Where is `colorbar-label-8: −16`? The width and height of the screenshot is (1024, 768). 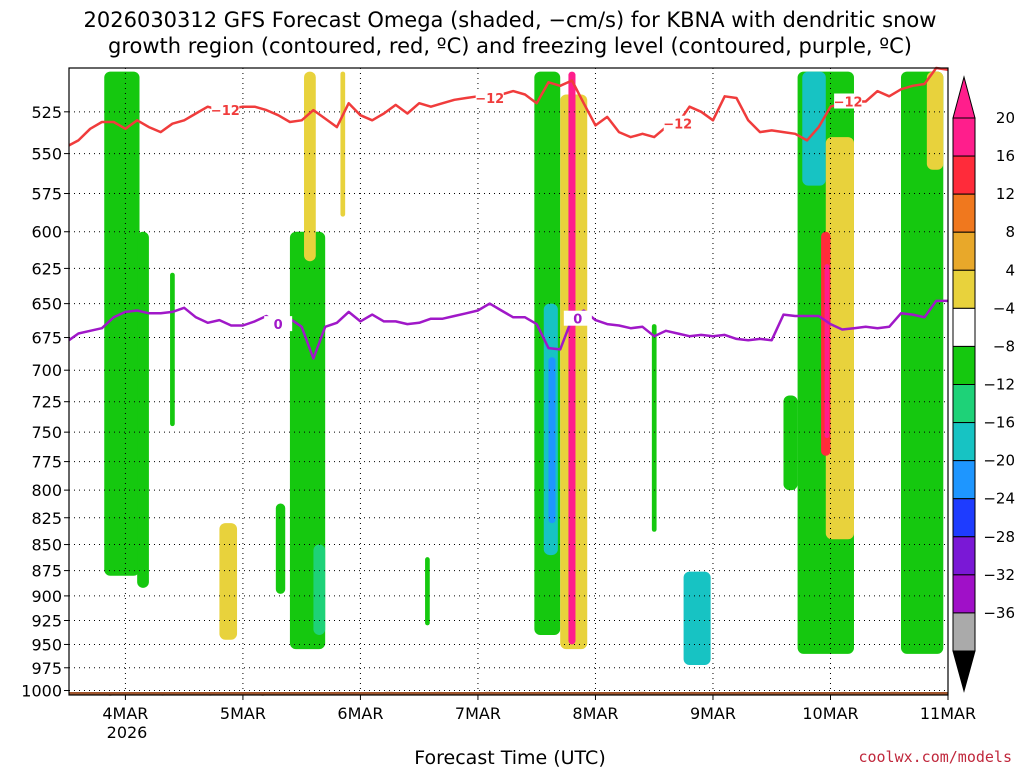 colorbar-label-8: −16 is located at coordinates (999, 423).